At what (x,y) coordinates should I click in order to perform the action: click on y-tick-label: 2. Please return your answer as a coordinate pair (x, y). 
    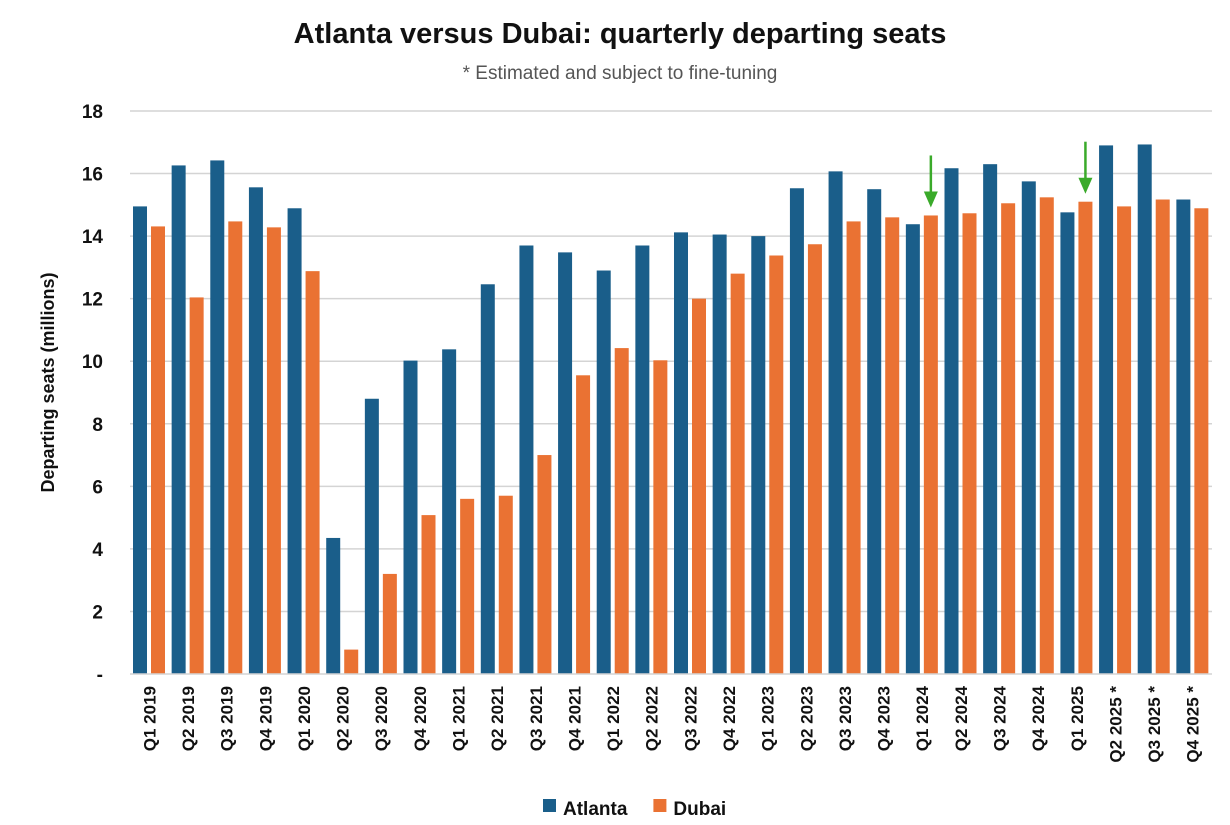
    Looking at the image, I should click on (97, 612).